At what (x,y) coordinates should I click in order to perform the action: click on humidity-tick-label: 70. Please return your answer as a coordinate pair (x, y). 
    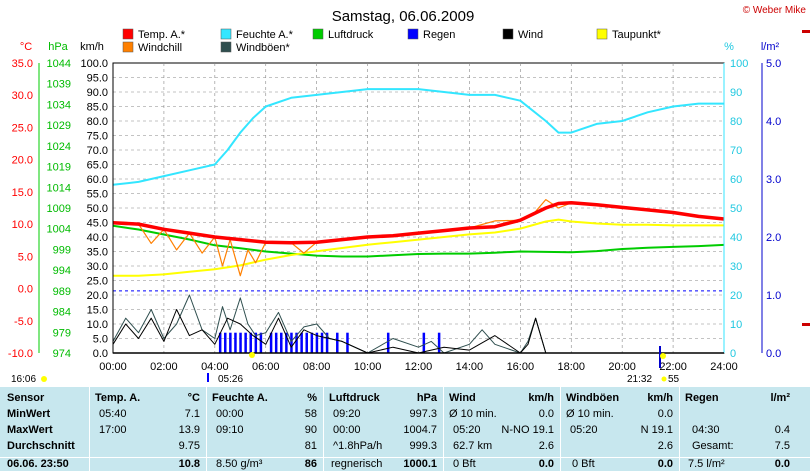
    Looking at the image, I should click on (736, 151).